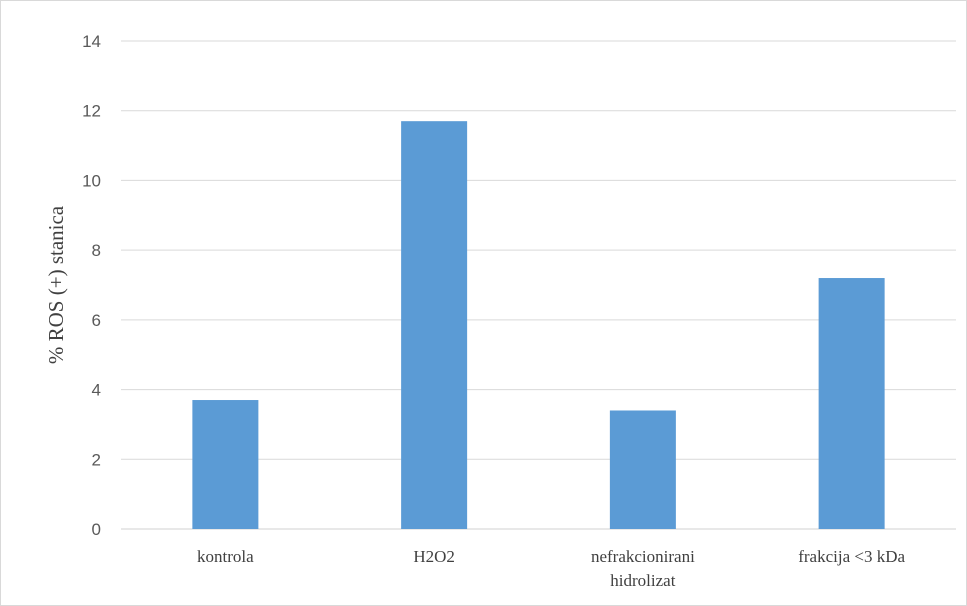  Describe the element at coordinates (91, 41) in the screenshot. I see `y-tick-label: 14` at that location.